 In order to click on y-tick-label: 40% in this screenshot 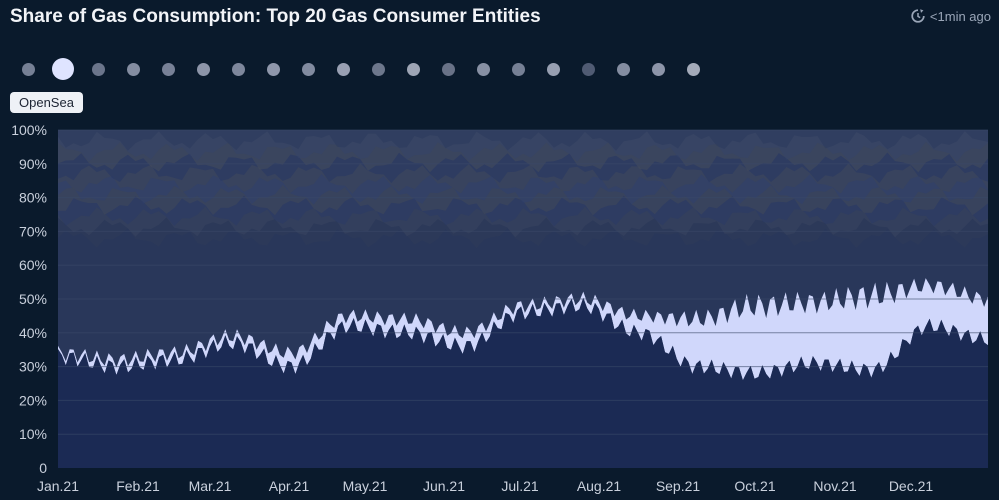, I will do `click(33, 333)`.